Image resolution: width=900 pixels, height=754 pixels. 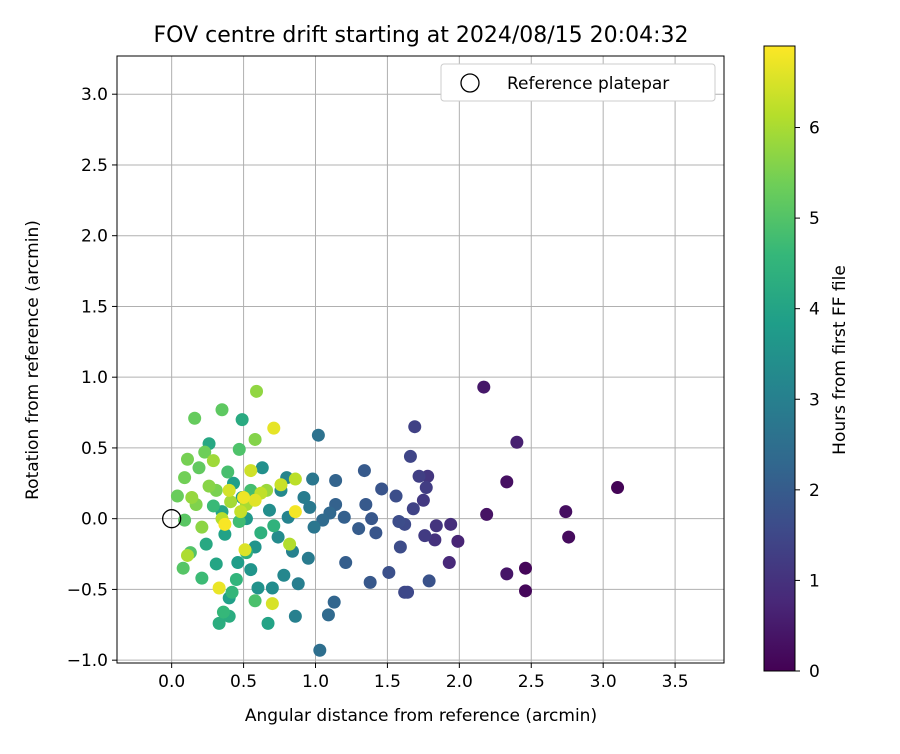 What do you see at coordinates (814, 672) in the screenshot?
I see `colorbar-tick-label: 0` at bounding box center [814, 672].